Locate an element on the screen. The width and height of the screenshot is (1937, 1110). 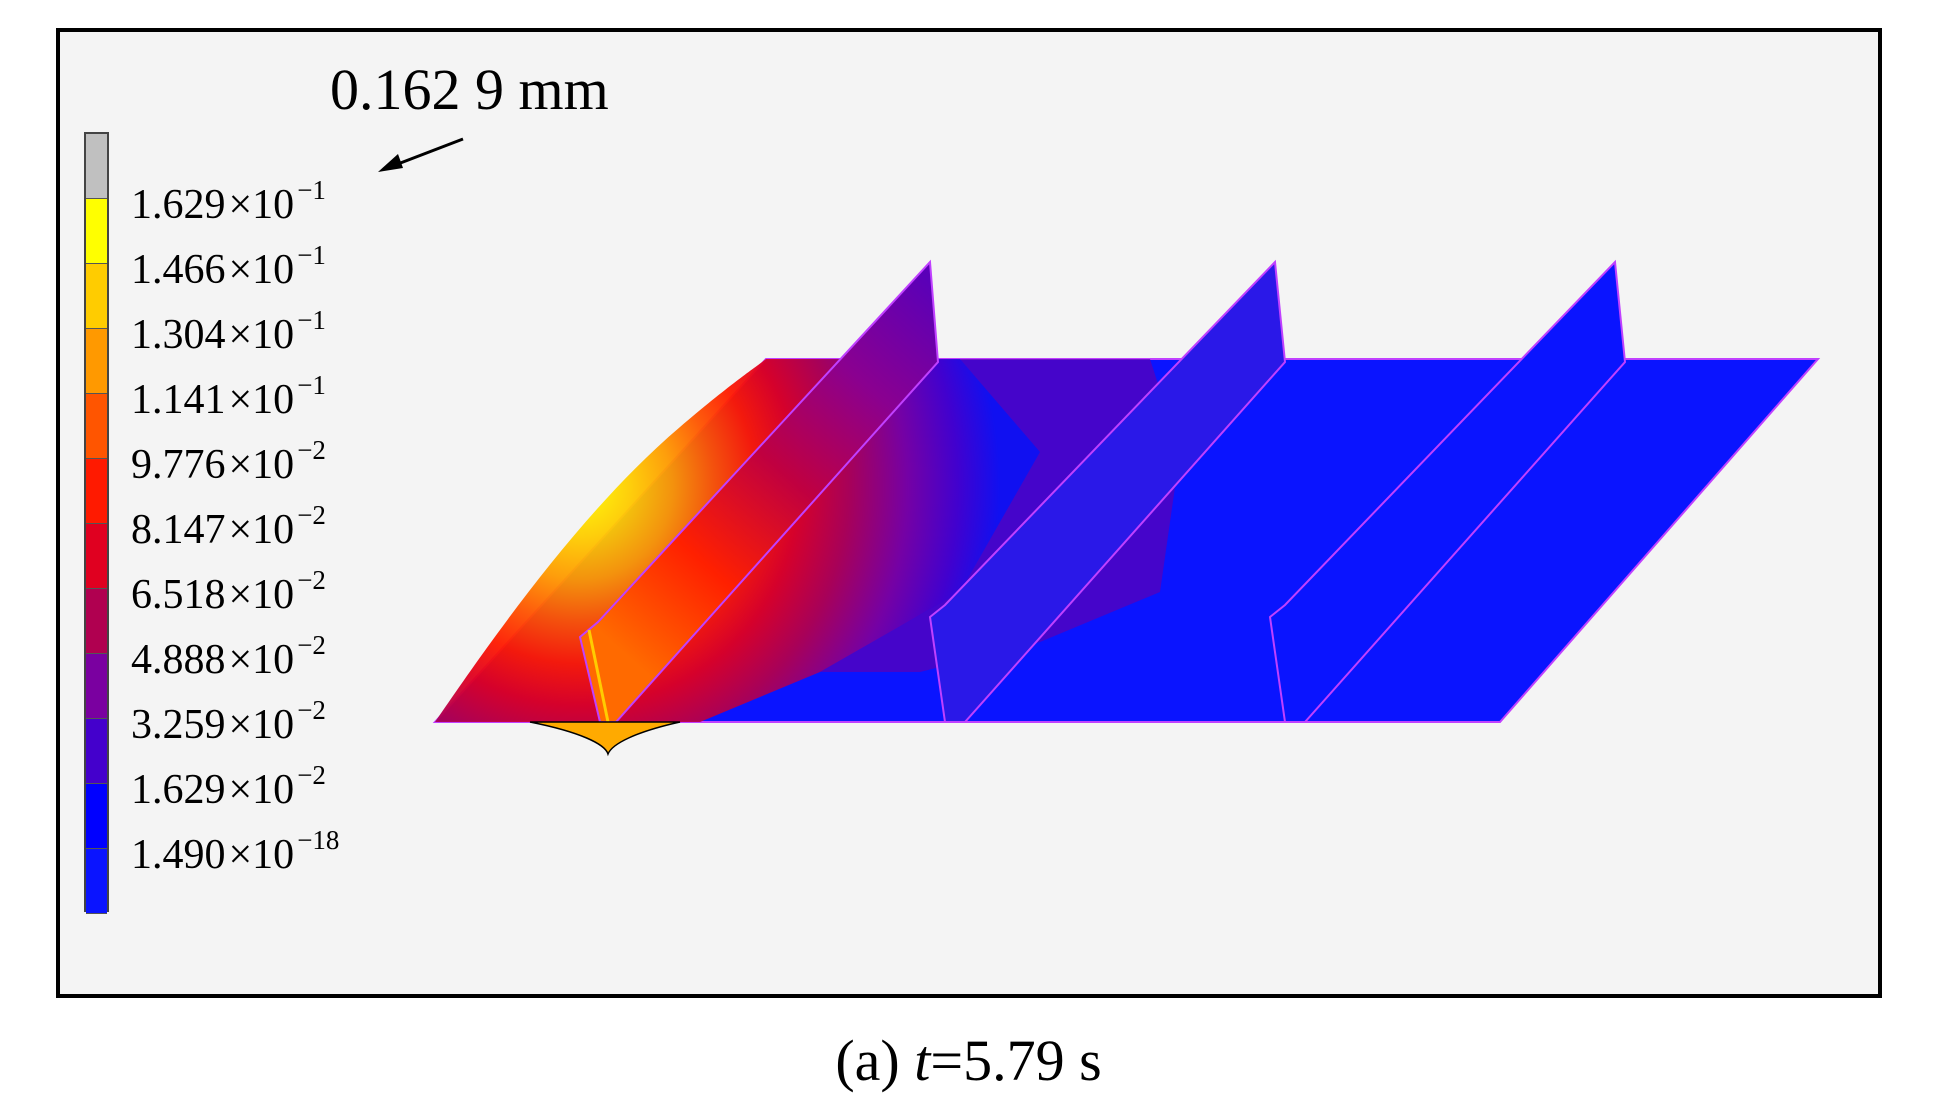
legend-label-4: 1.141×10 −1 is located at coordinates (228, 396).